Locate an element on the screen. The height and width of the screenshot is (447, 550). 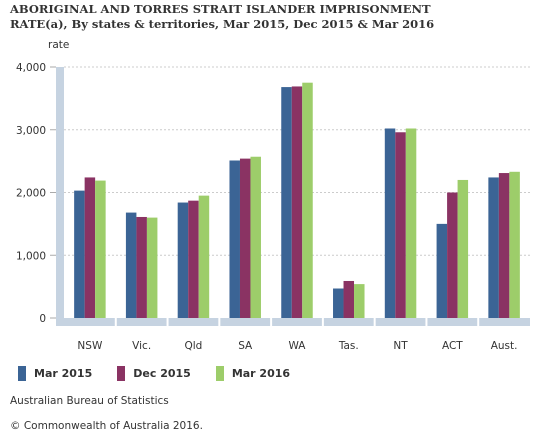
bar-qld-dec-2015 is located at coordinates (193, 259).